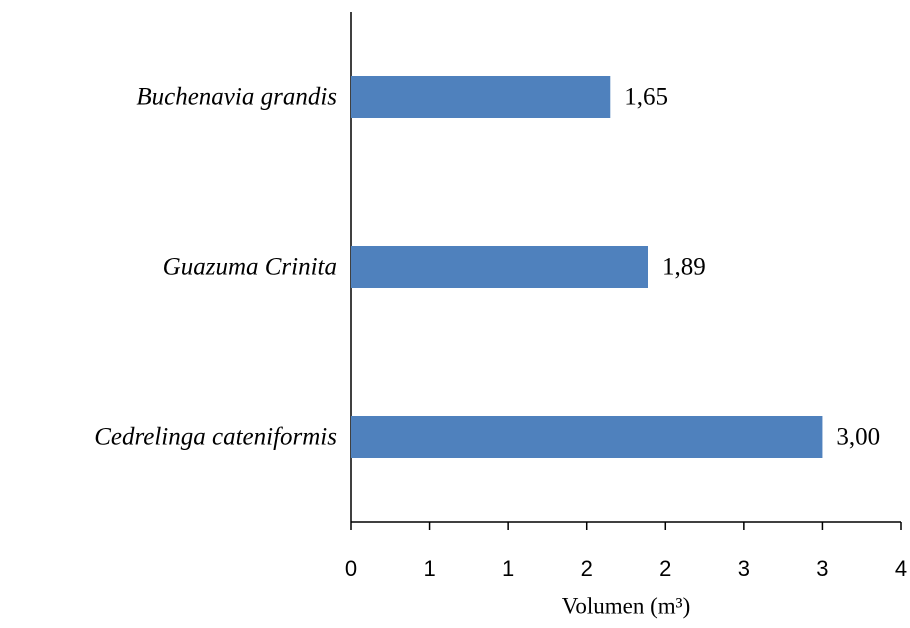  Describe the element at coordinates (626, 605) in the screenshot. I see `x-axis-title: Volumen (m³)` at that location.